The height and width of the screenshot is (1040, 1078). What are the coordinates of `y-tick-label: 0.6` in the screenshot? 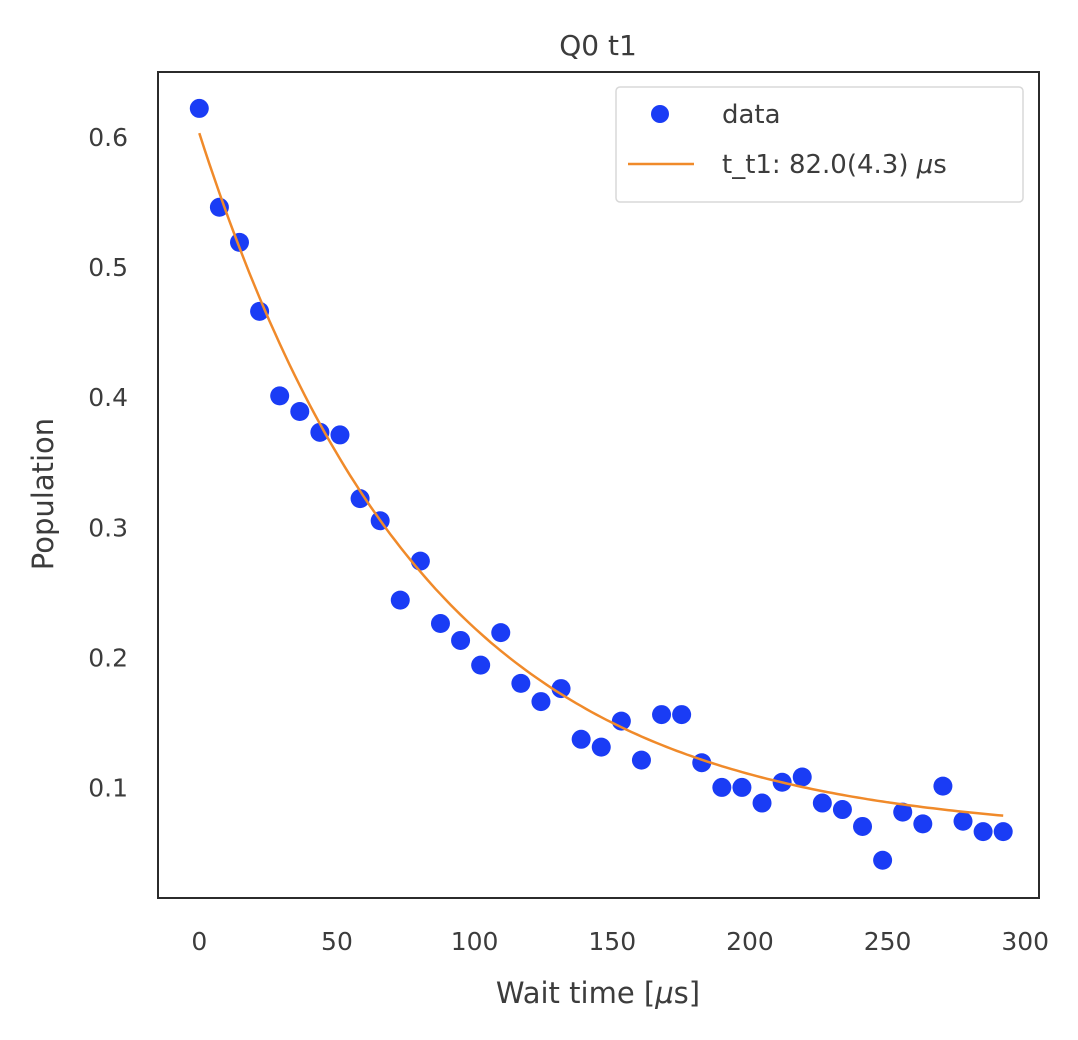 It's located at (108, 137).